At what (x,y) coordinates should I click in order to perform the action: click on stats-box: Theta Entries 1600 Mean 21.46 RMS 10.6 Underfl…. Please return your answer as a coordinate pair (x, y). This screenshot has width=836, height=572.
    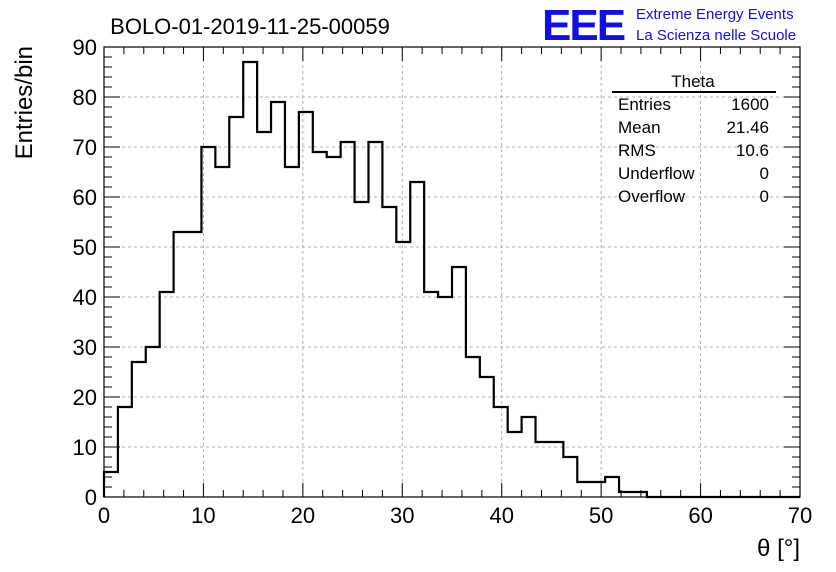
    Looking at the image, I should click on (694, 139).